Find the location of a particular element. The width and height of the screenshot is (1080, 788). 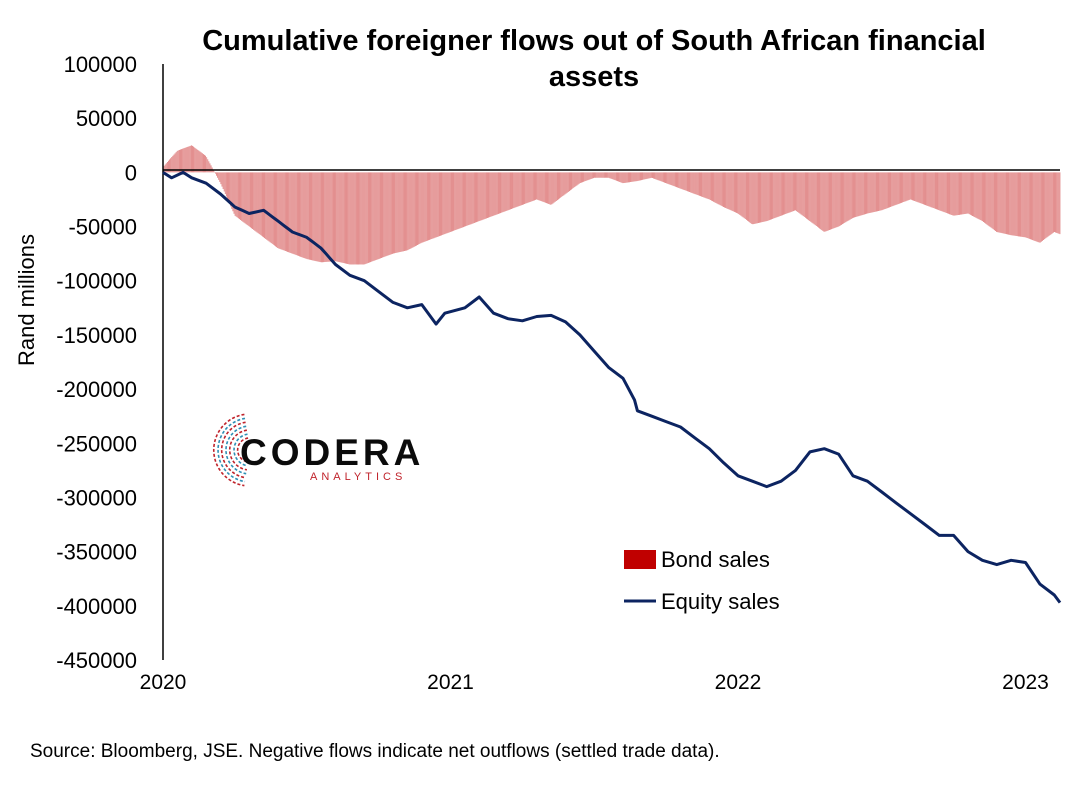

y-tick-label: -400000 is located at coordinates (96, 606).